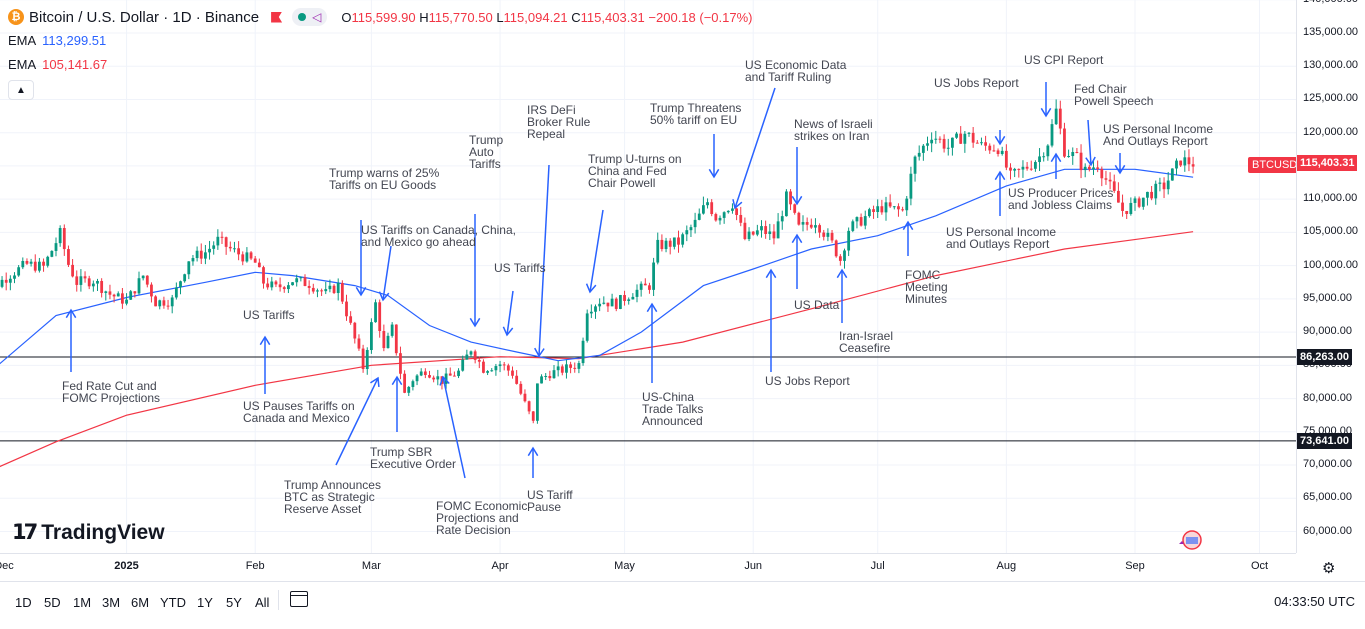 The height and width of the screenshot is (629, 1365). I want to click on time-axis: Dec 2025 Feb Mar Apr May Jun Jul Aug Sep Oct, so click(648, 567).